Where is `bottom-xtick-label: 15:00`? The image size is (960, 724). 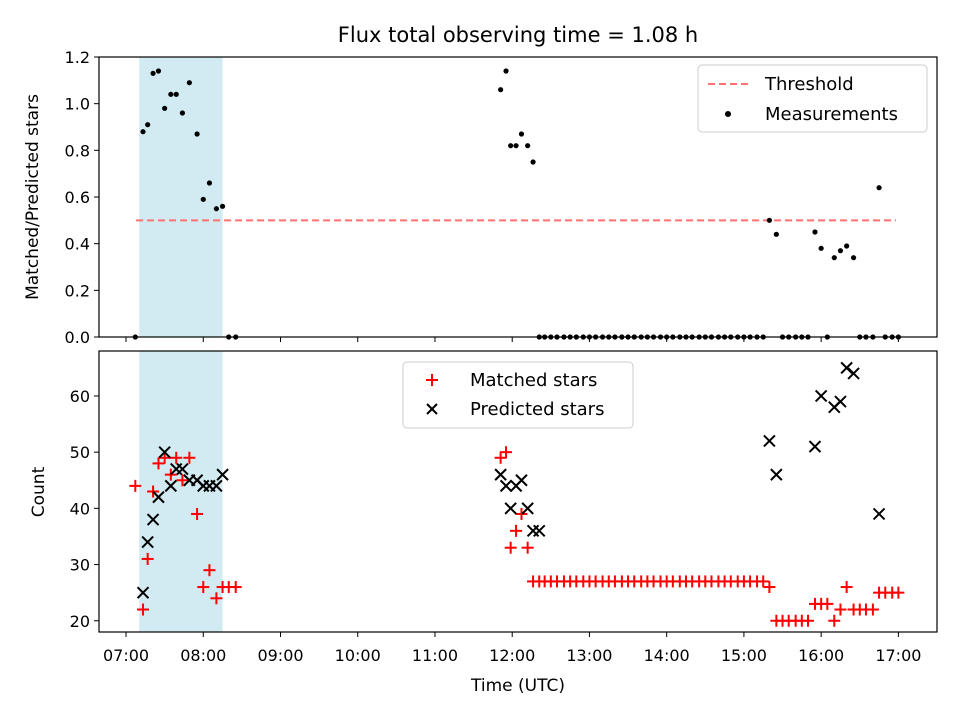 bottom-xtick-label: 15:00 is located at coordinates (744, 655).